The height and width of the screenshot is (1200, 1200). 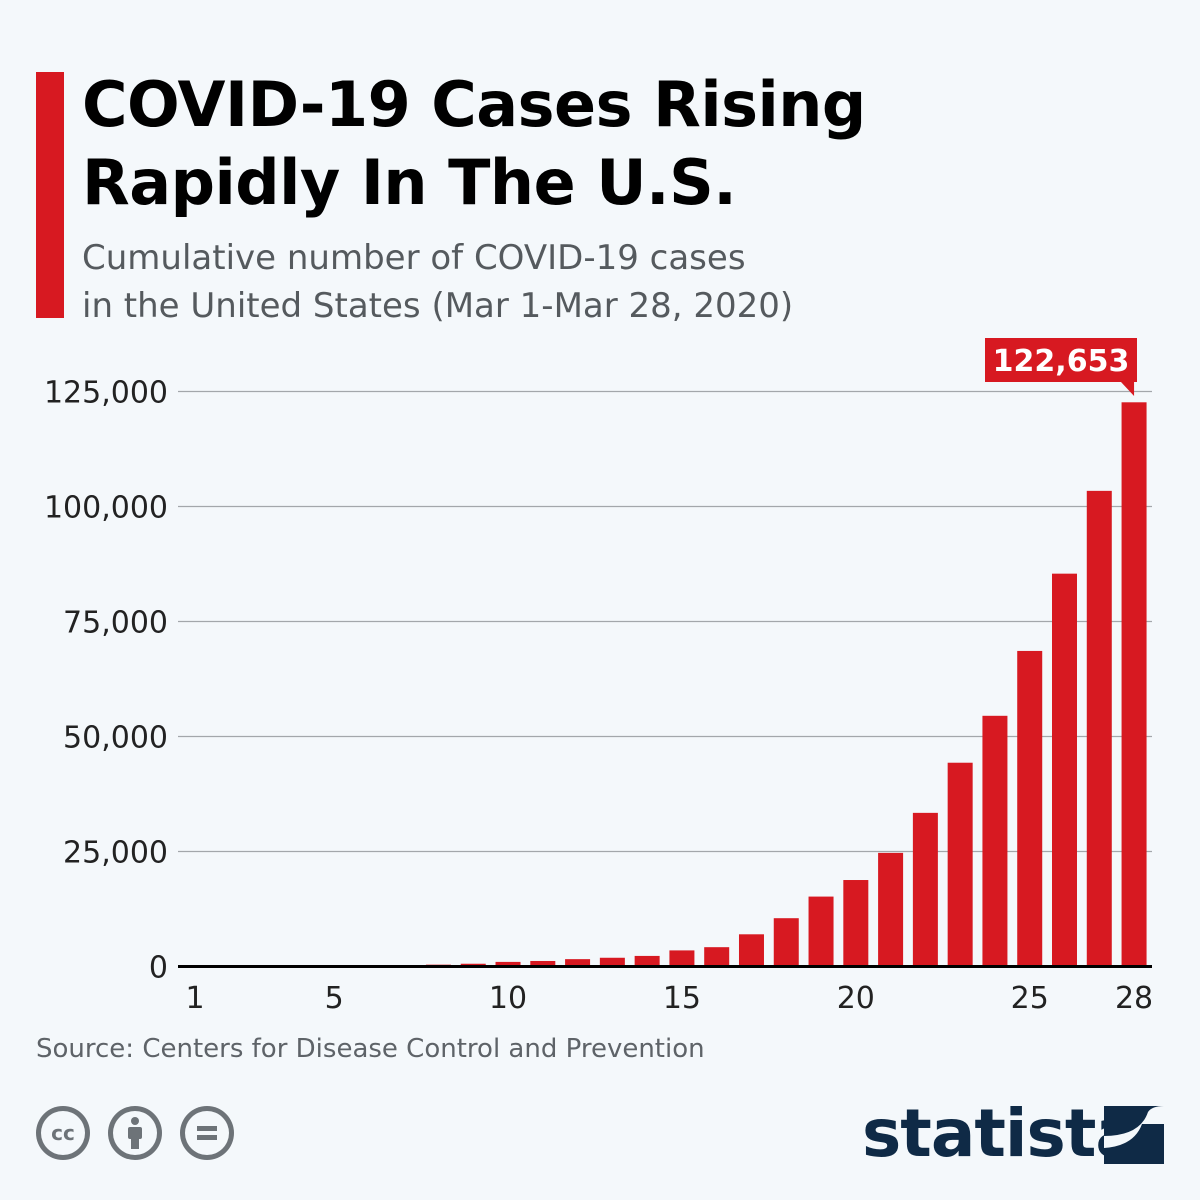 I want to click on no-derivatives-icon, so click(x=207, y=1133).